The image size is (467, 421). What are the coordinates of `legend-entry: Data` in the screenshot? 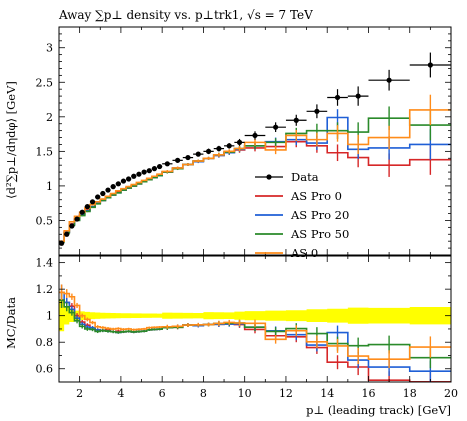 It's located at (287, 177).